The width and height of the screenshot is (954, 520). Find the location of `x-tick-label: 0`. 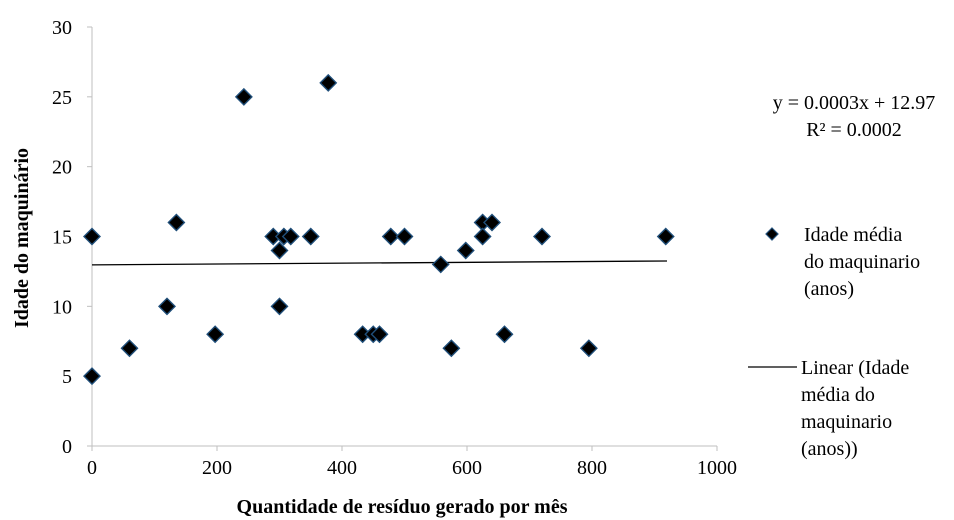

x-tick-label: 0 is located at coordinates (92, 468).